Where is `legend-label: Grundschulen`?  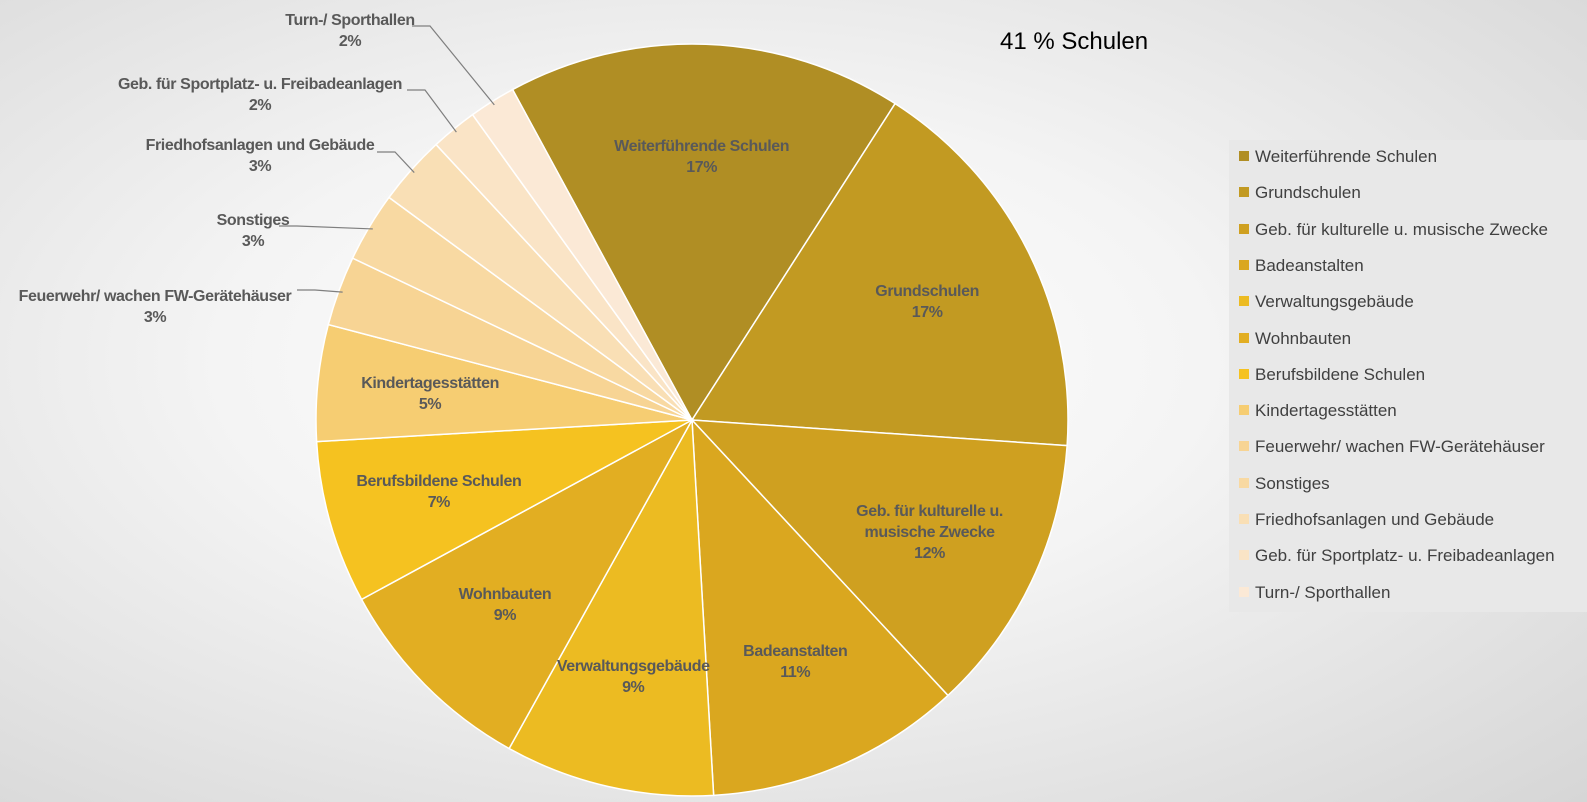
legend-label: Grundschulen is located at coordinates (1308, 193).